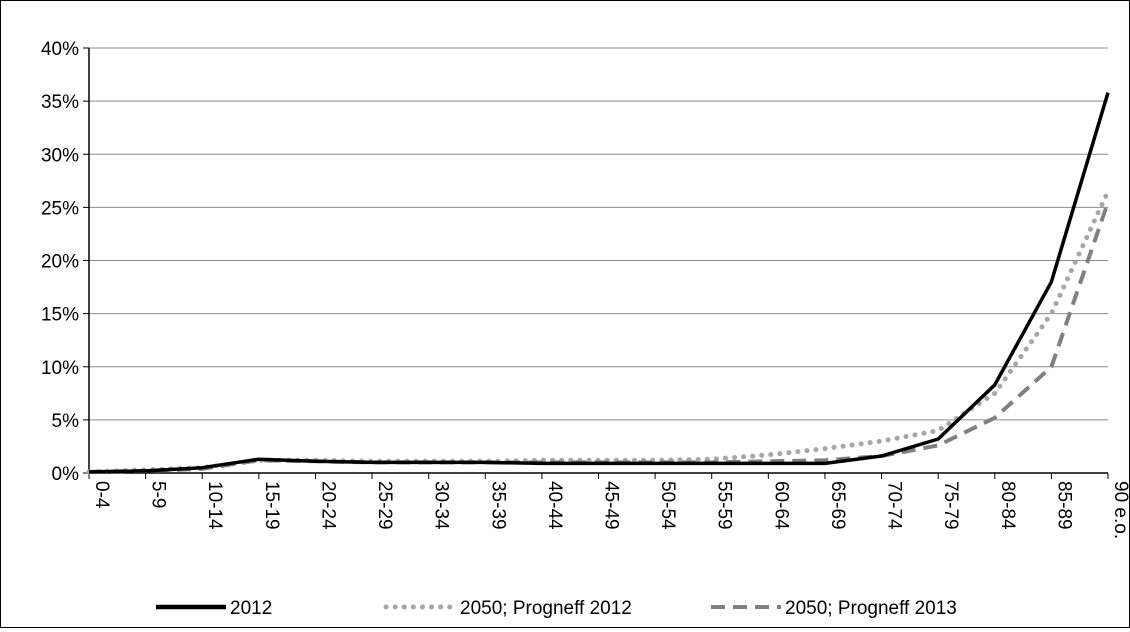 This screenshot has width=1130, height=632. What do you see at coordinates (60, 155) in the screenshot?
I see `y-tick-label: 30%` at bounding box center [60, 155].